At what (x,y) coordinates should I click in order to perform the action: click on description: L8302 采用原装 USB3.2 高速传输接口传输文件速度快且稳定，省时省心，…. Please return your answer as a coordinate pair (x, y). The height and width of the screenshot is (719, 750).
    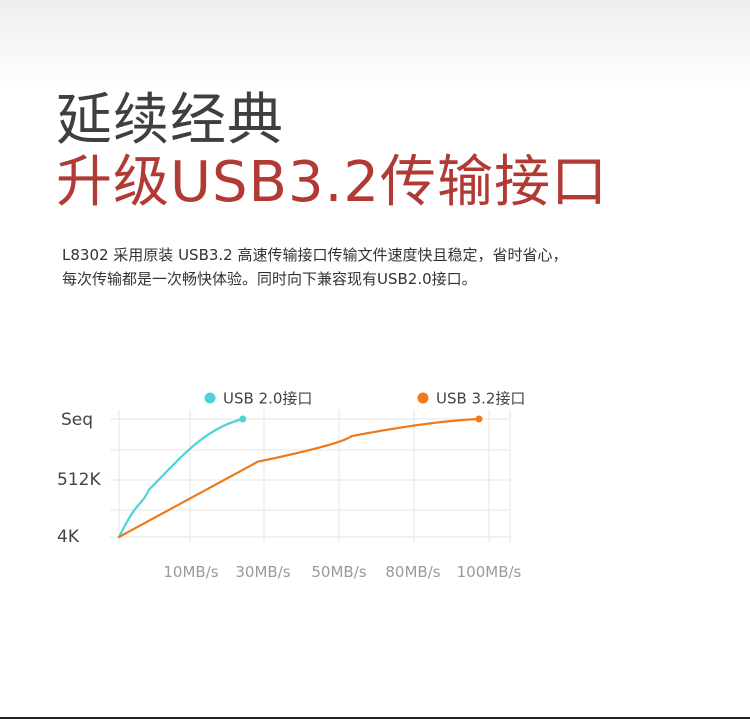
    Looking at the image, I should click on (382, 267).